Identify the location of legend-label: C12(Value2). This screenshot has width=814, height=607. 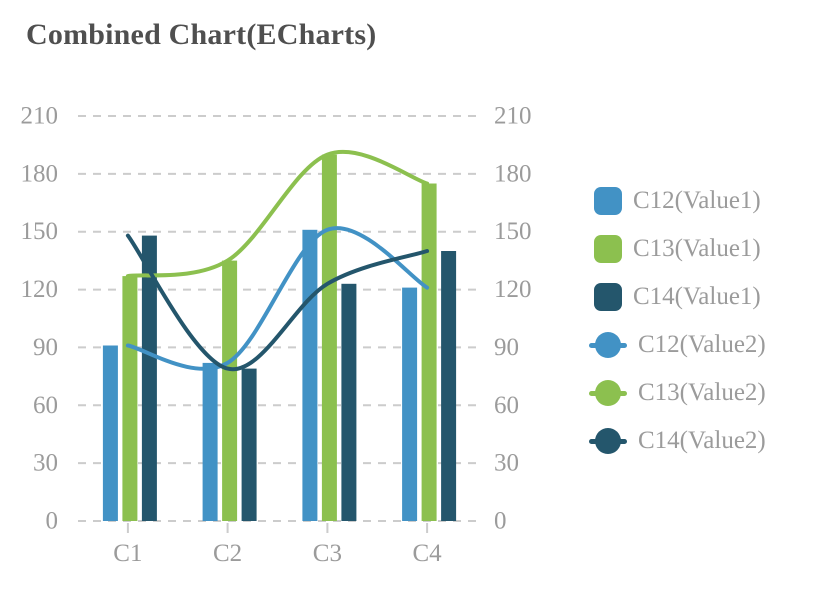
(702, 344).